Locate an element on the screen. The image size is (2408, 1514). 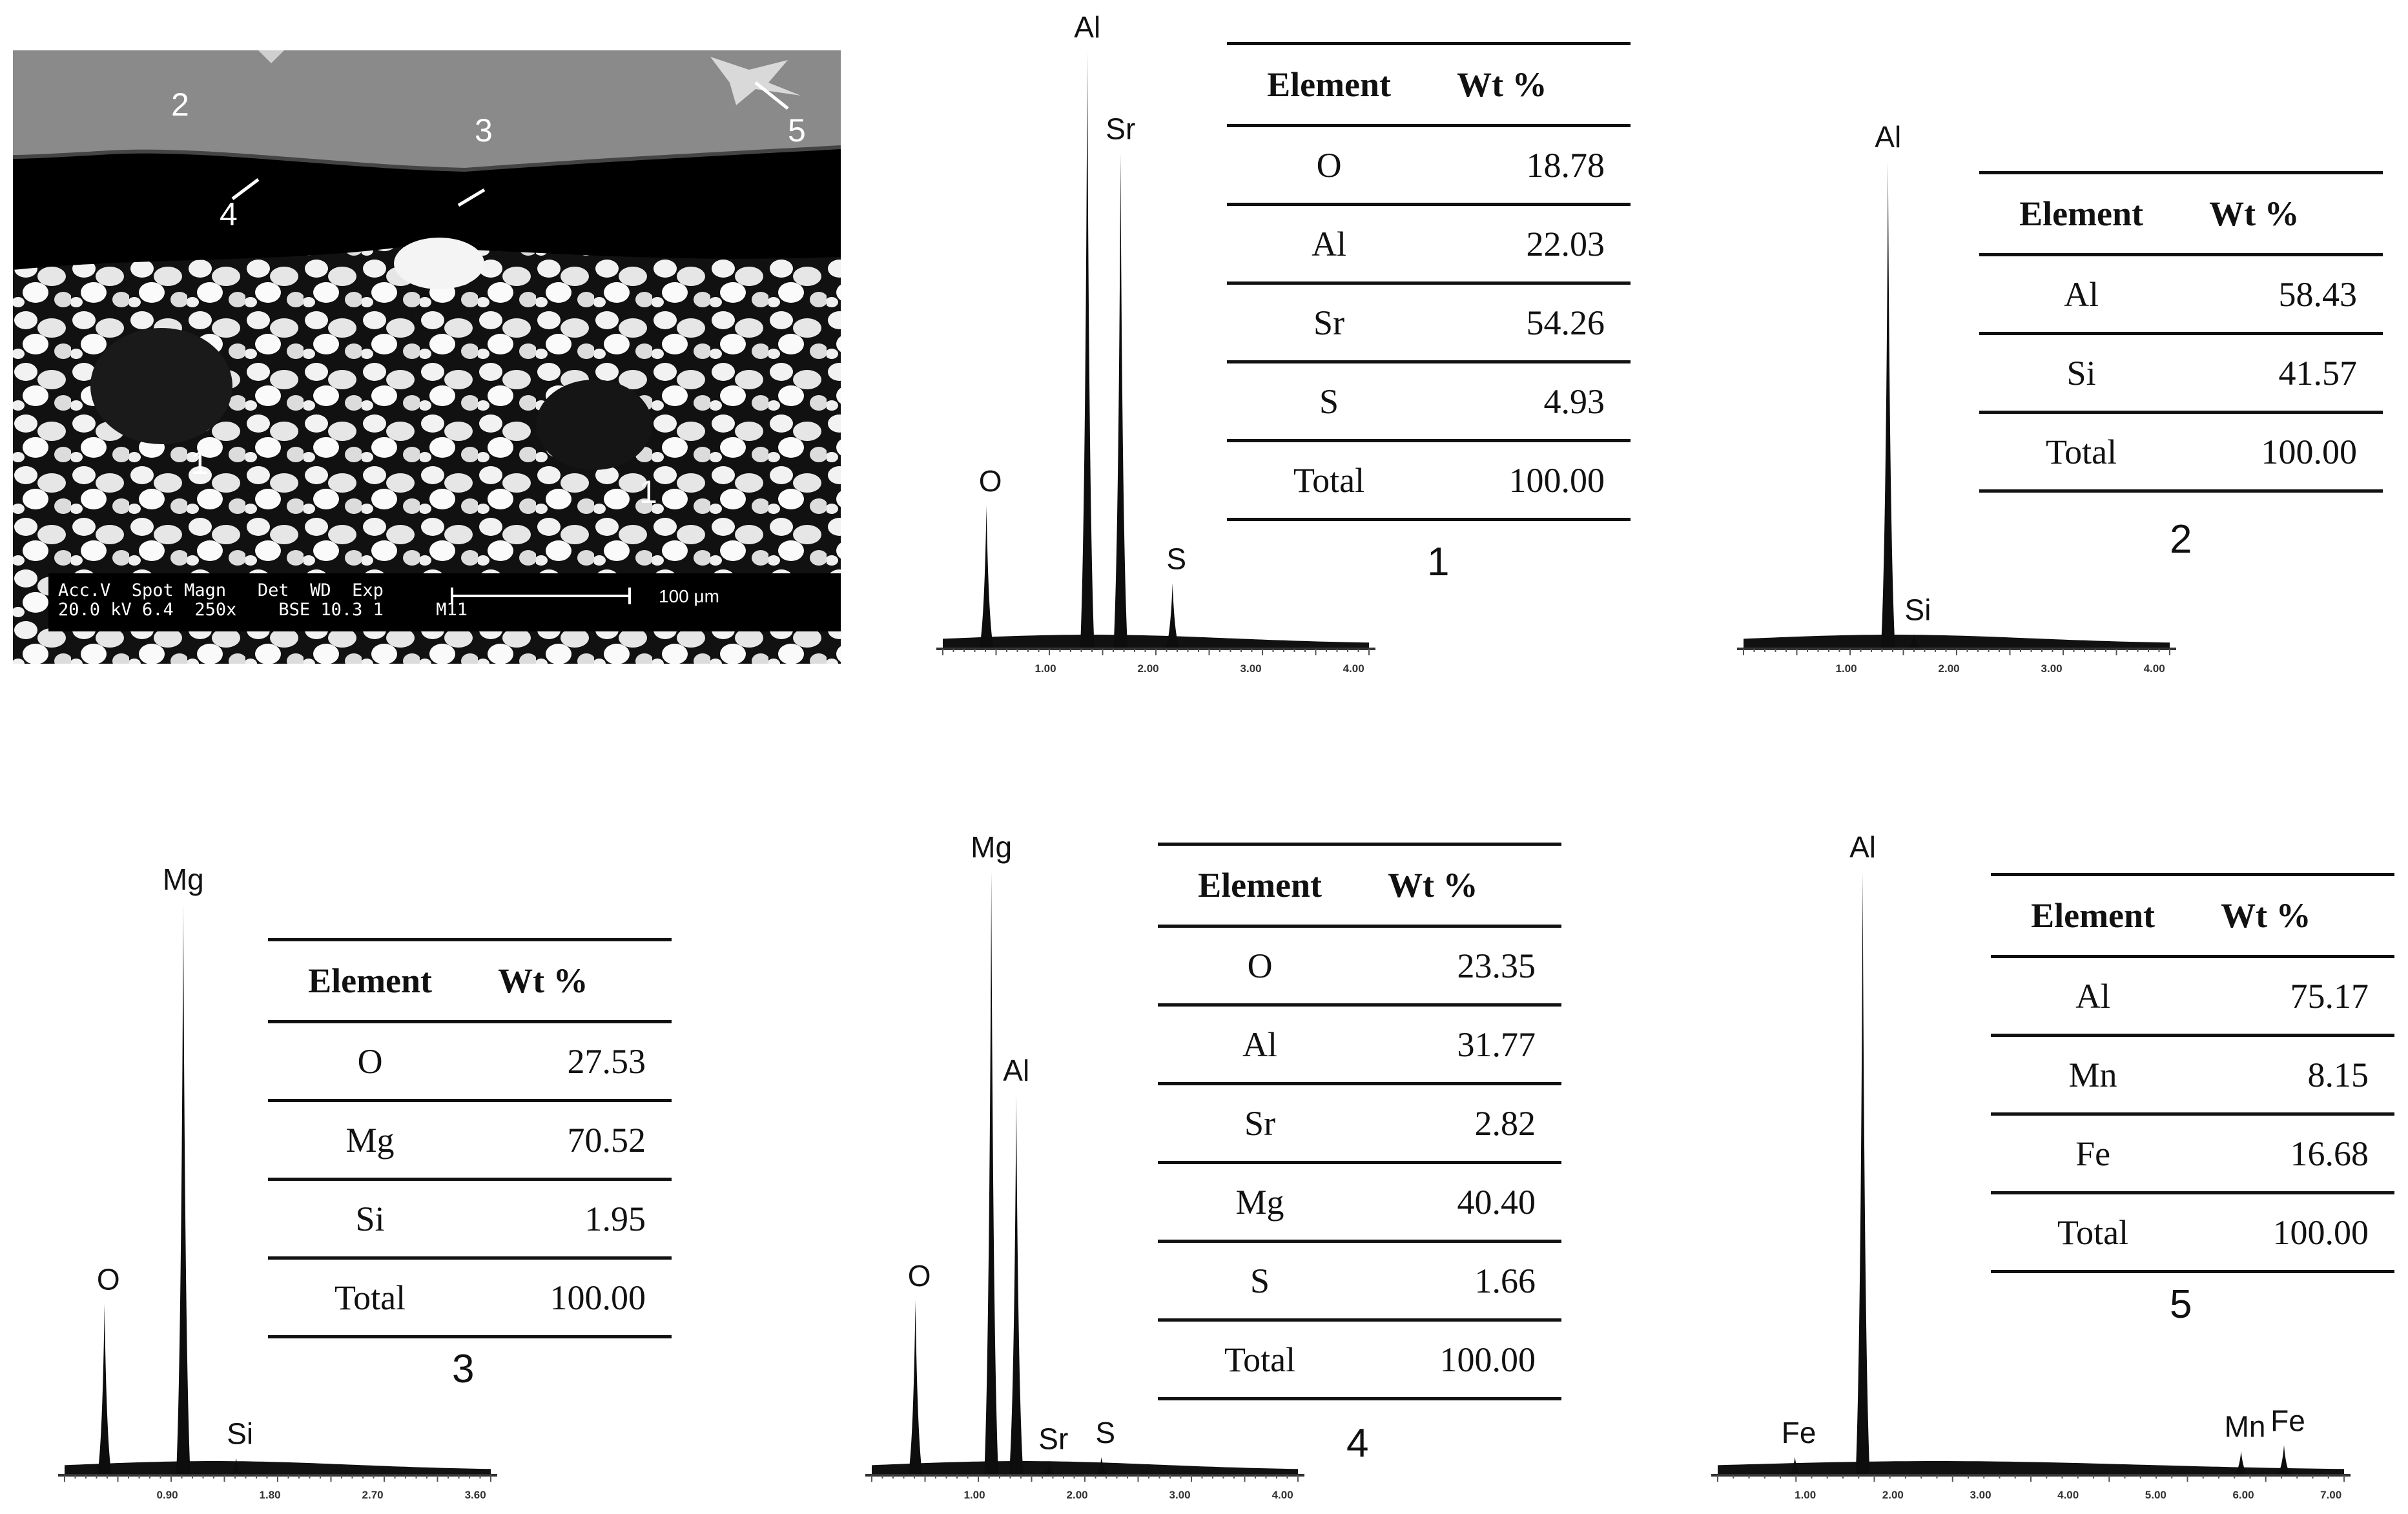
sem-point-label: 5 is located at coordinates (797, 130).